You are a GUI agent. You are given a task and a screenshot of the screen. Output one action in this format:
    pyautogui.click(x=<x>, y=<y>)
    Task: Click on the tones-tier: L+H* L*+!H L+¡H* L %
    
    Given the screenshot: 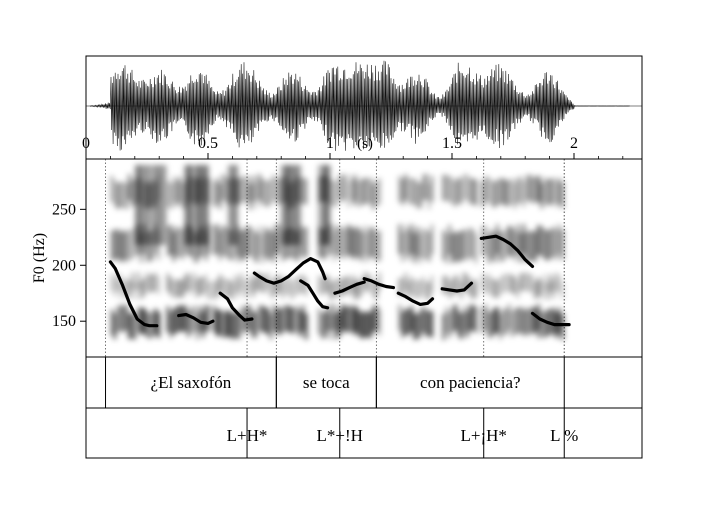 What is the action you would take?
    pyautogui.click(x=402, y=433)
    